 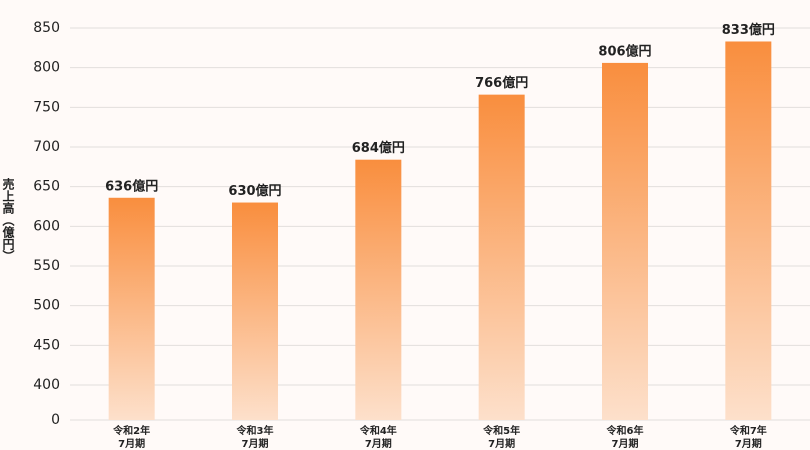 I want to click on value-label: 684億円, so click(x=378, y=148).